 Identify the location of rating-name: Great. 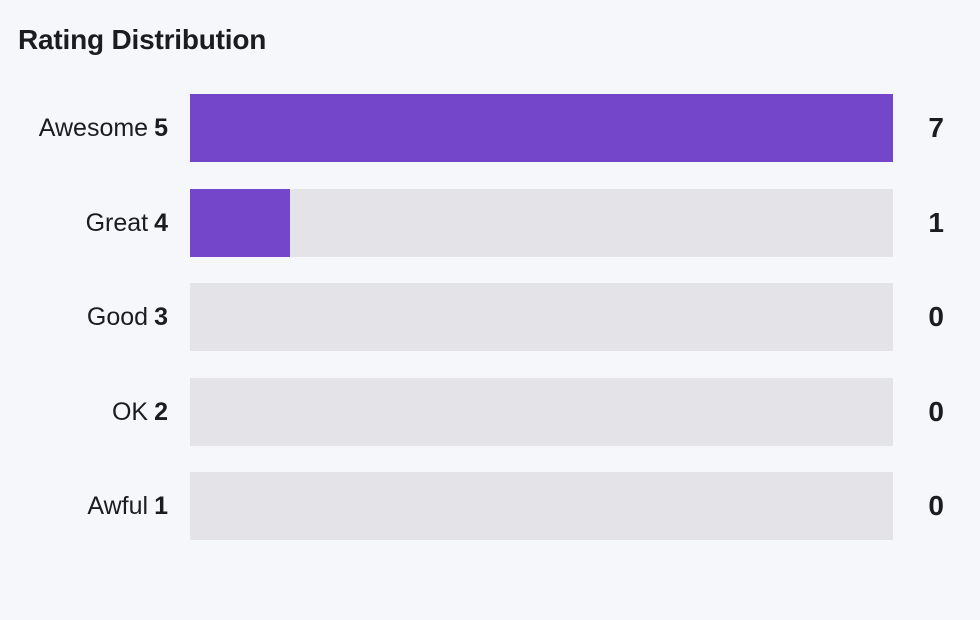
(117, 222).